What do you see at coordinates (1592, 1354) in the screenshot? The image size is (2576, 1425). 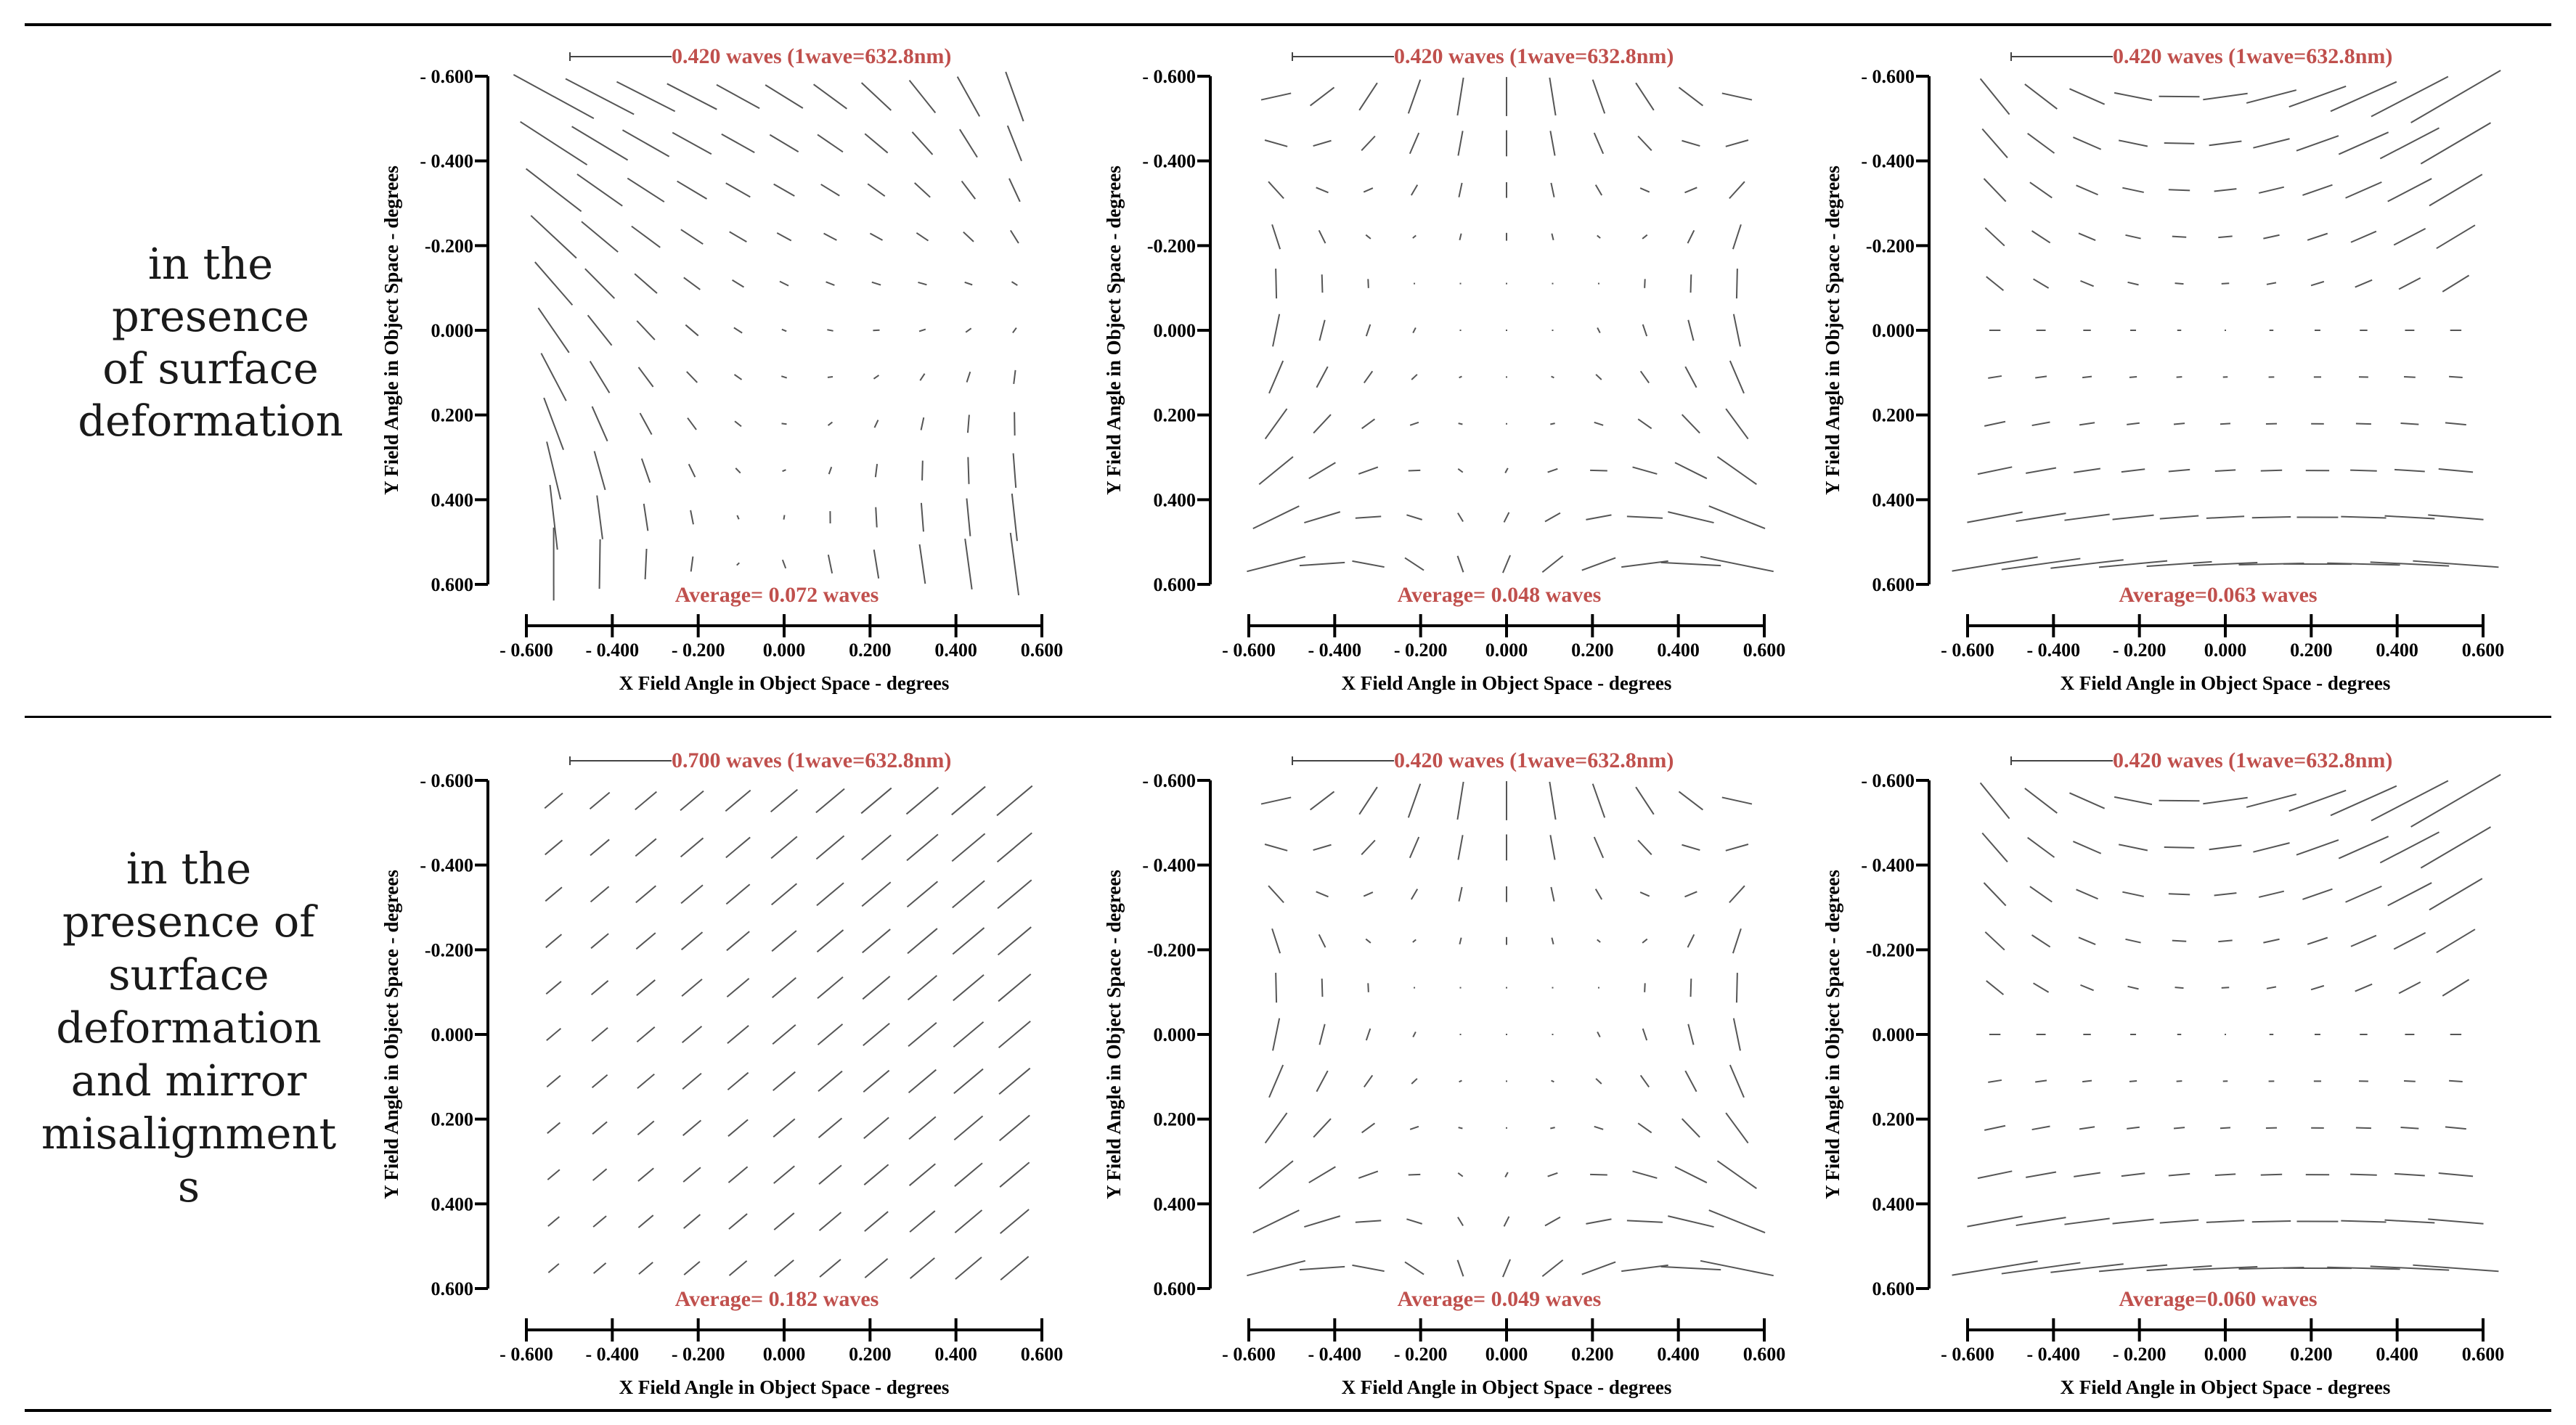 I see `x-tick-label: 0.200` at bounding box center [1592, 1354].